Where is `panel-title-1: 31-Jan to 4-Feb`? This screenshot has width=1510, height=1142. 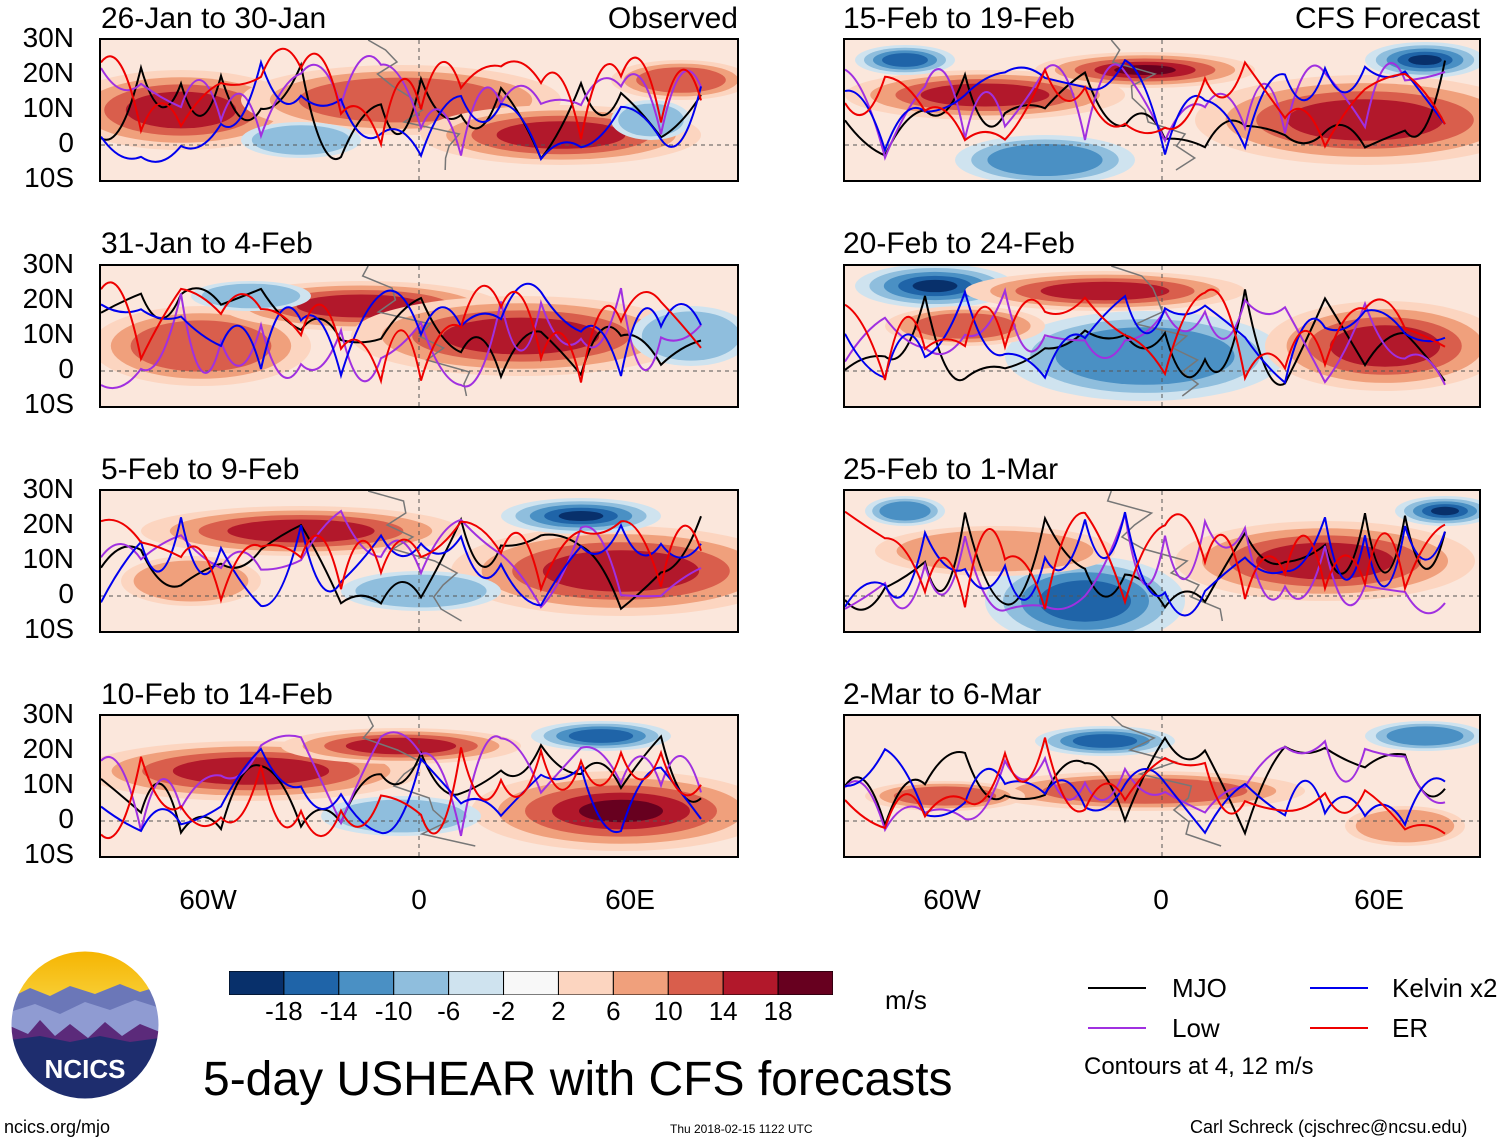 panel-title-1: 31-Jan to 4-Feb is located at coordinates (207, 243).